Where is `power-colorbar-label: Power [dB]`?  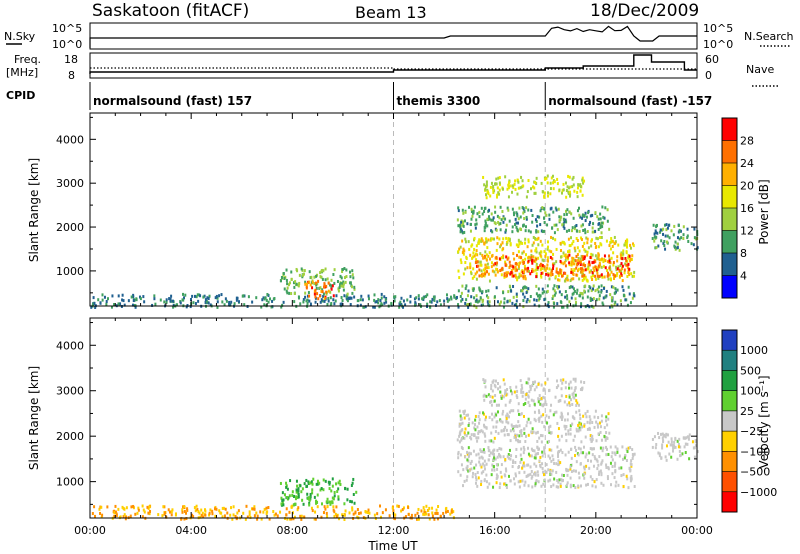
power-colorbar-label: Power [dB] is located at coordinates (764, 211).